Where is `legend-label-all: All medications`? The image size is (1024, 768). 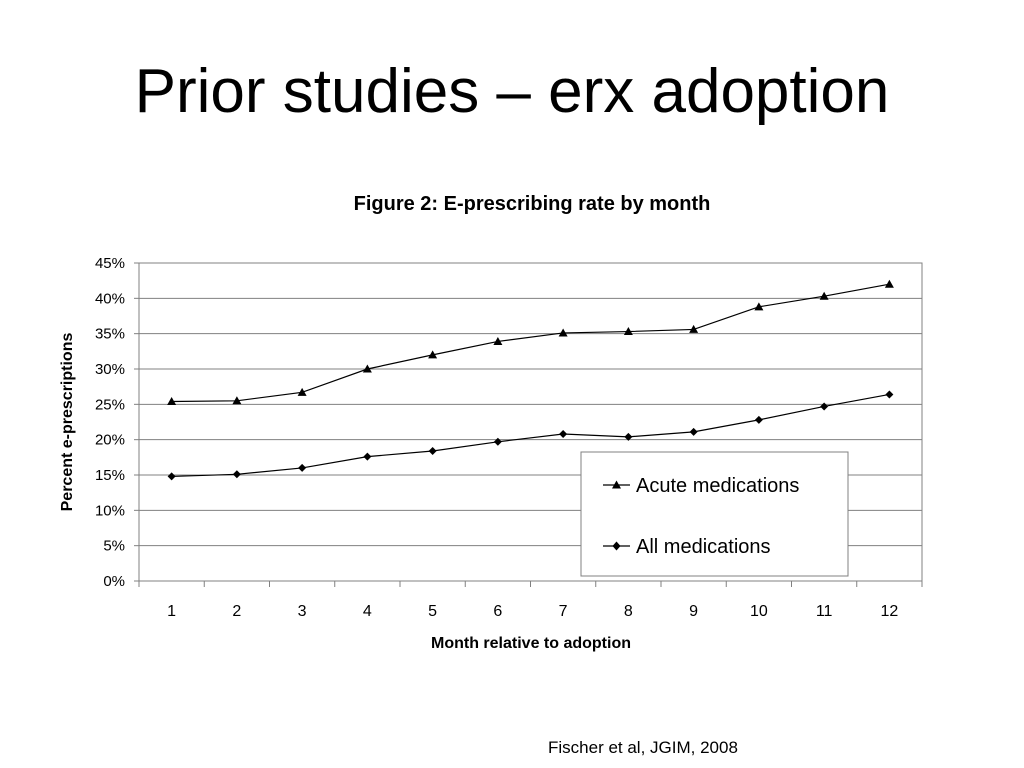 legend-label-all: All medications is located at coordinates (703, 547).